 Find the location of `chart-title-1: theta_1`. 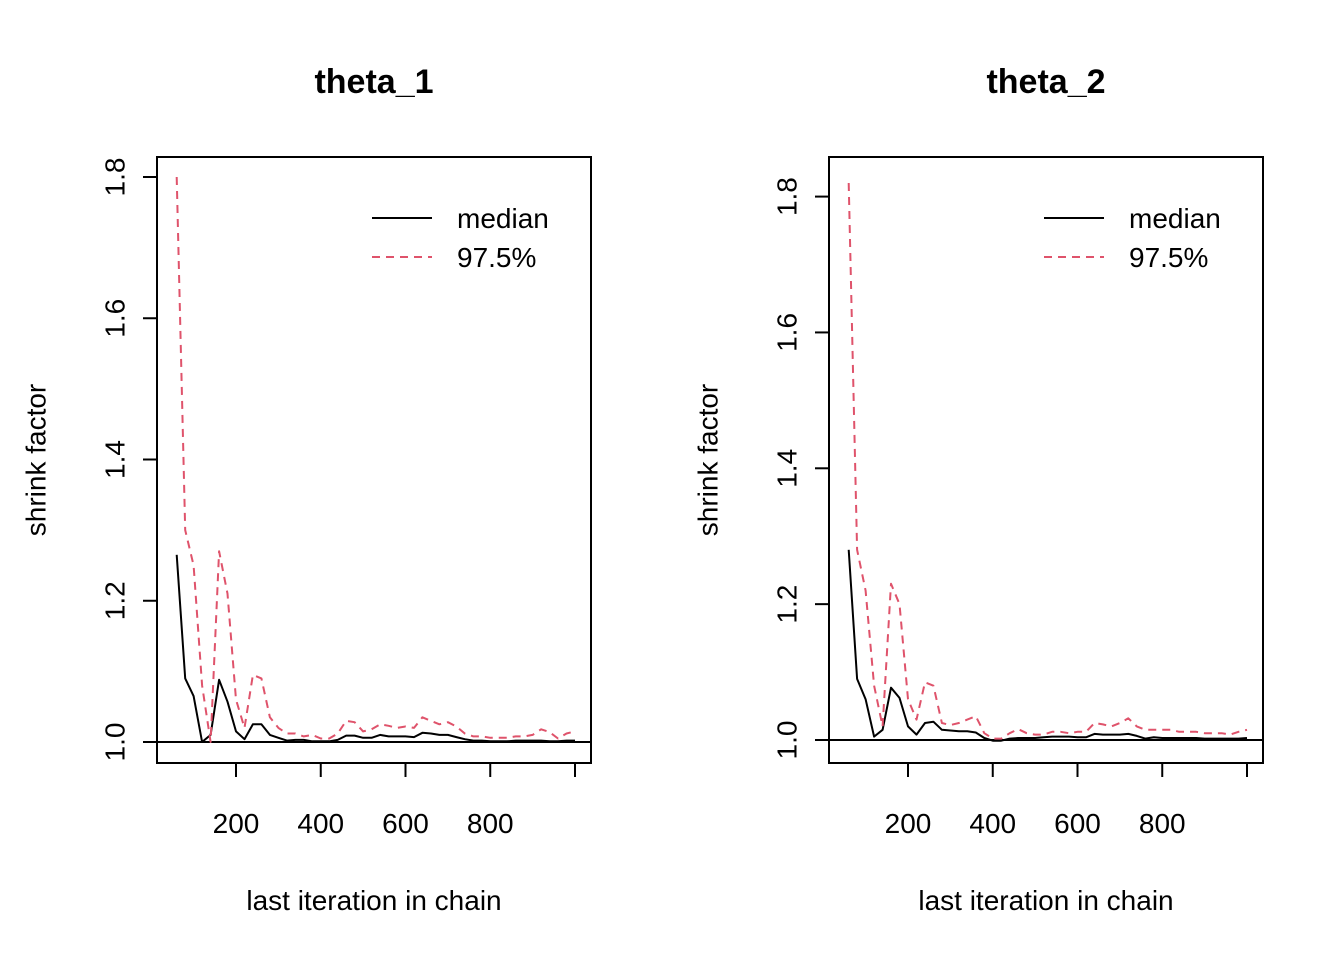

chart-title-1: theta_1 is located at coordinates (373, 82).